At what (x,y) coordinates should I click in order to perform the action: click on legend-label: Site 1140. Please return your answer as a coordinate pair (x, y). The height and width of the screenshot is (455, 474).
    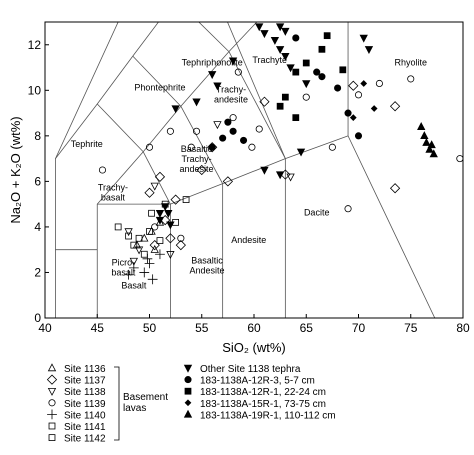
    Looking at the image, I should click on (85, 415).